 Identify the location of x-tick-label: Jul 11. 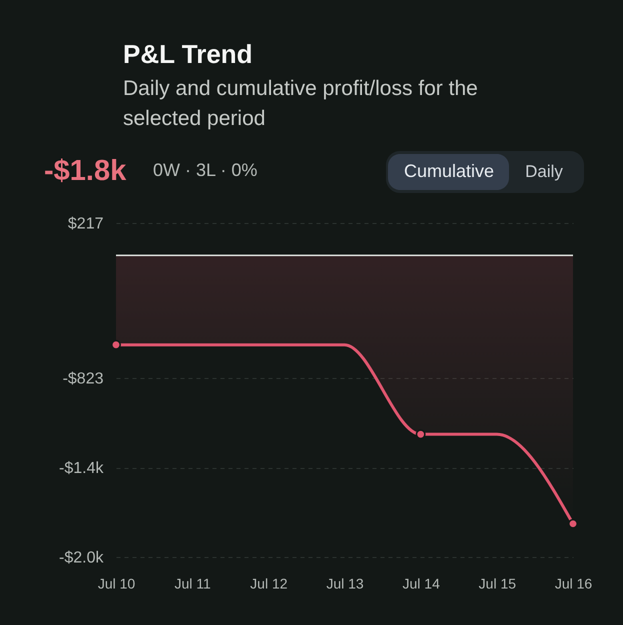
(193, 584).